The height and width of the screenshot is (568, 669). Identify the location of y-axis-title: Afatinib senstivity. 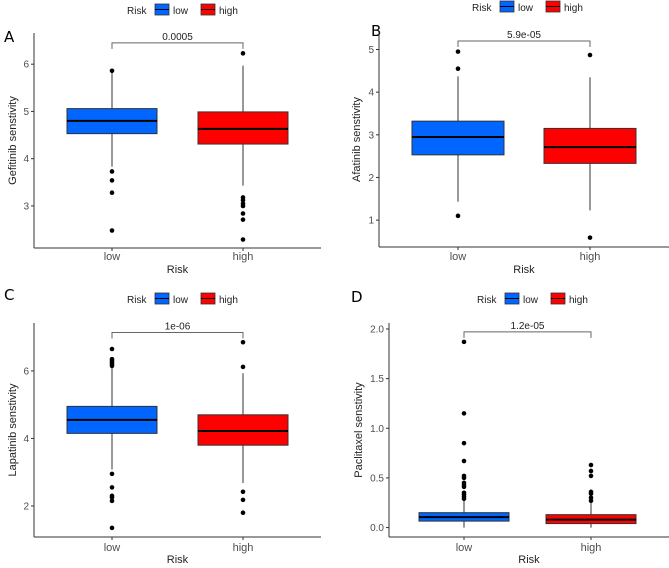
(357, 139).